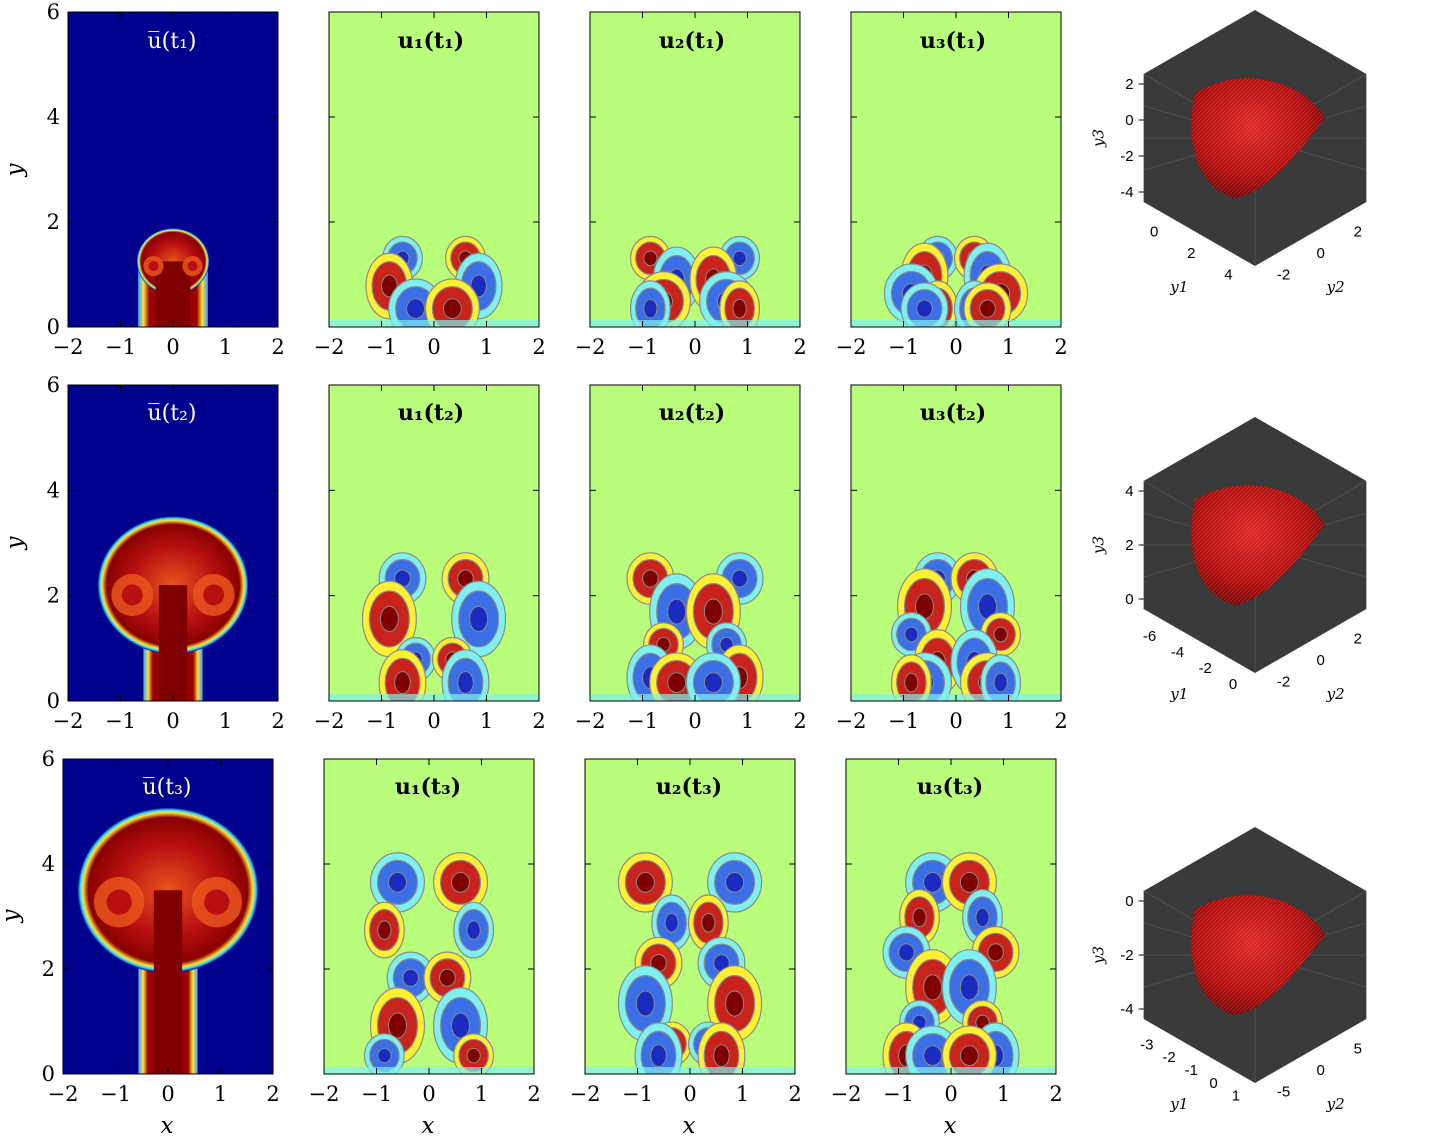 The height and width of the screenshot is (1144, 1444). Describe the element at coordinates (166, 553) in the screenshot. I see `panel-row-2-col-1: −2 −1 0 1 2 0 2 4 6` at that location.